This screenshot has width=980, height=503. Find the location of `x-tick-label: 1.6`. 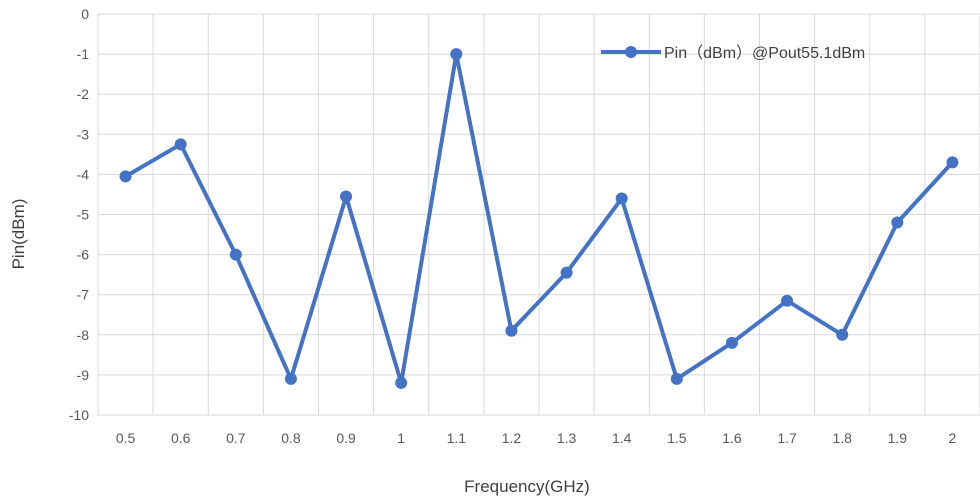

x-tick-label: 1.6 is located at coordinates (732, 438).